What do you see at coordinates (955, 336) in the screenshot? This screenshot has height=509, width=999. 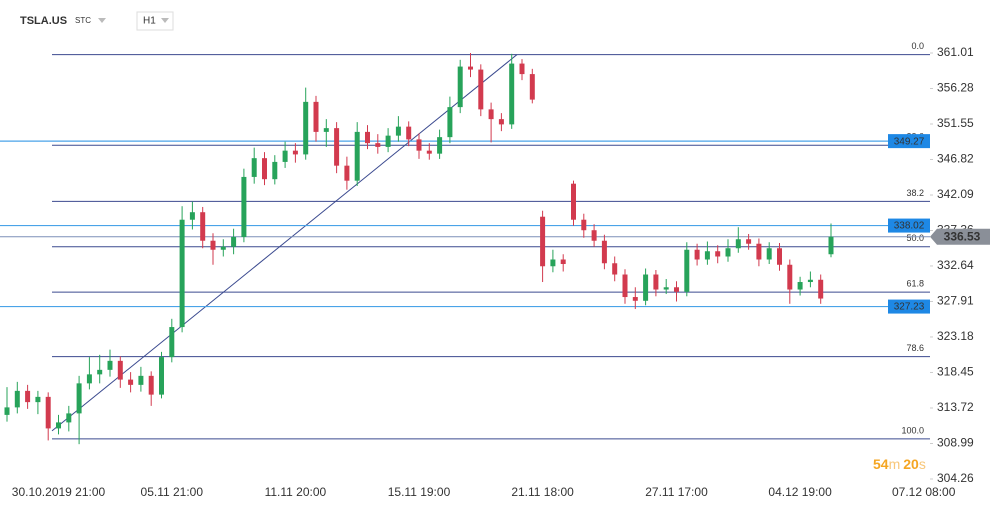 I see `y-tick-label: 323.18` at bounding box center [955, 336].